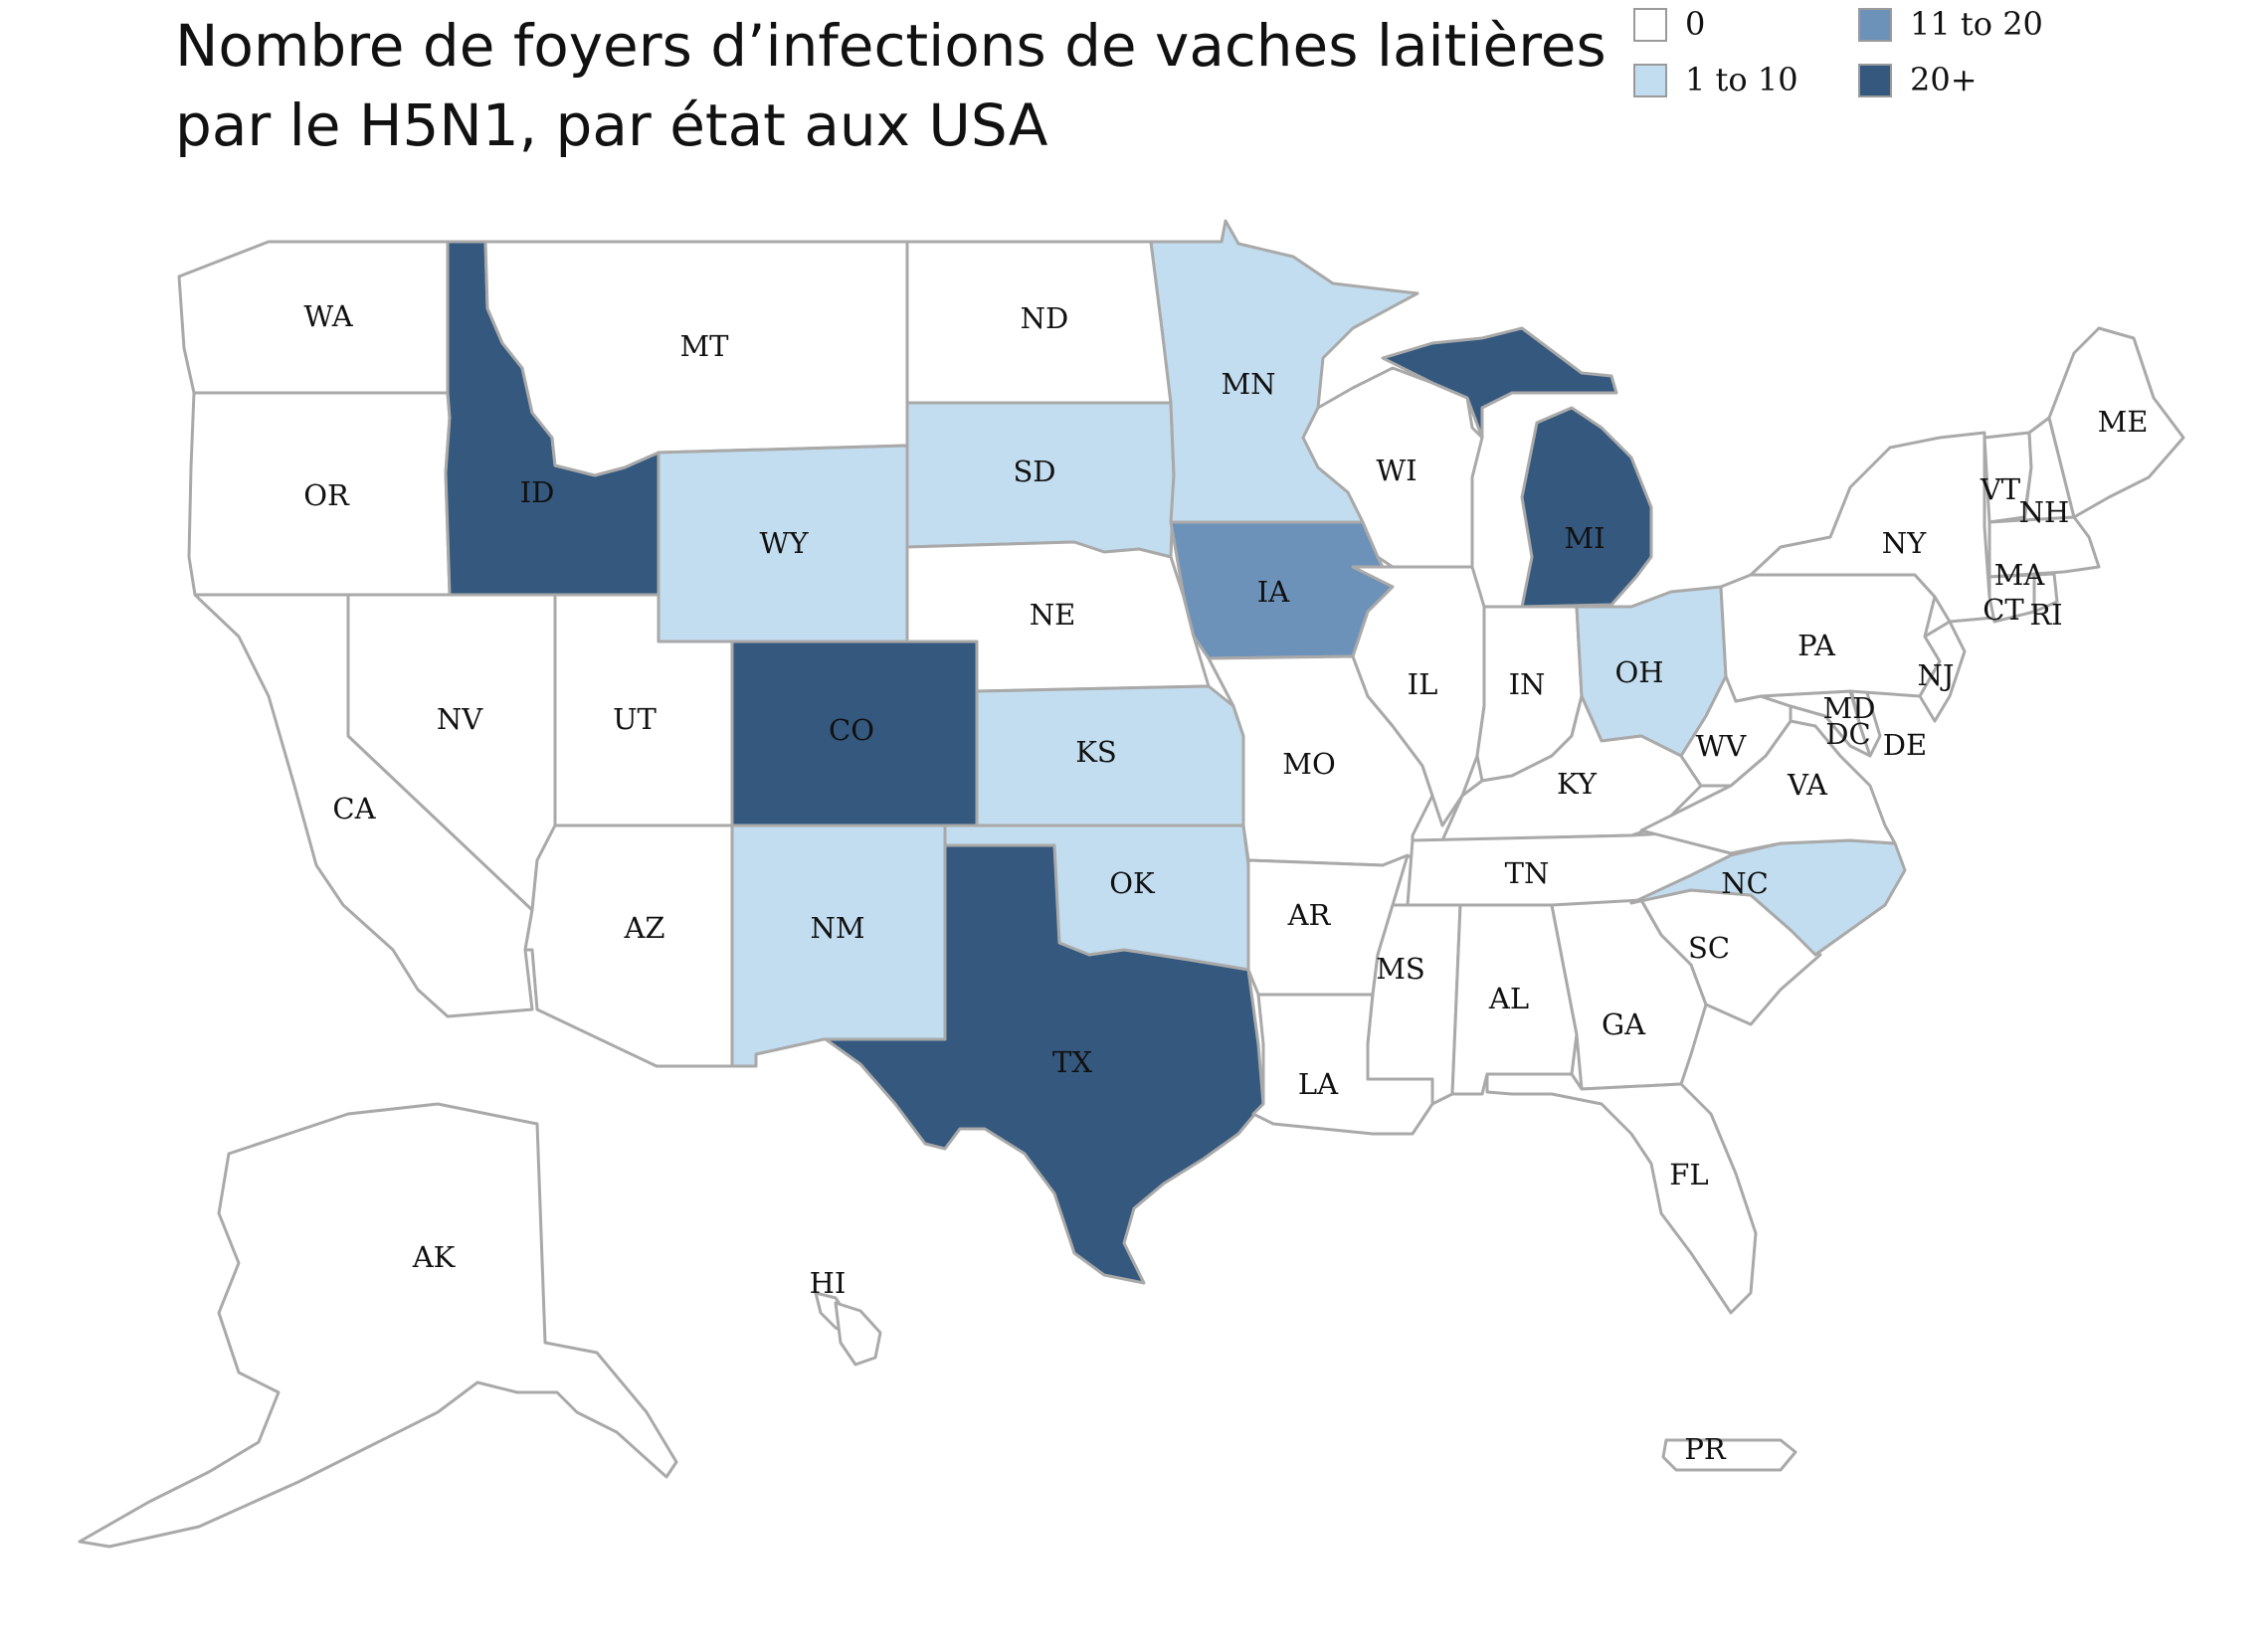 The height and width of the screenshot is (1645, 2268). I want to click on state-label-wy: WY, so click(785, 543).